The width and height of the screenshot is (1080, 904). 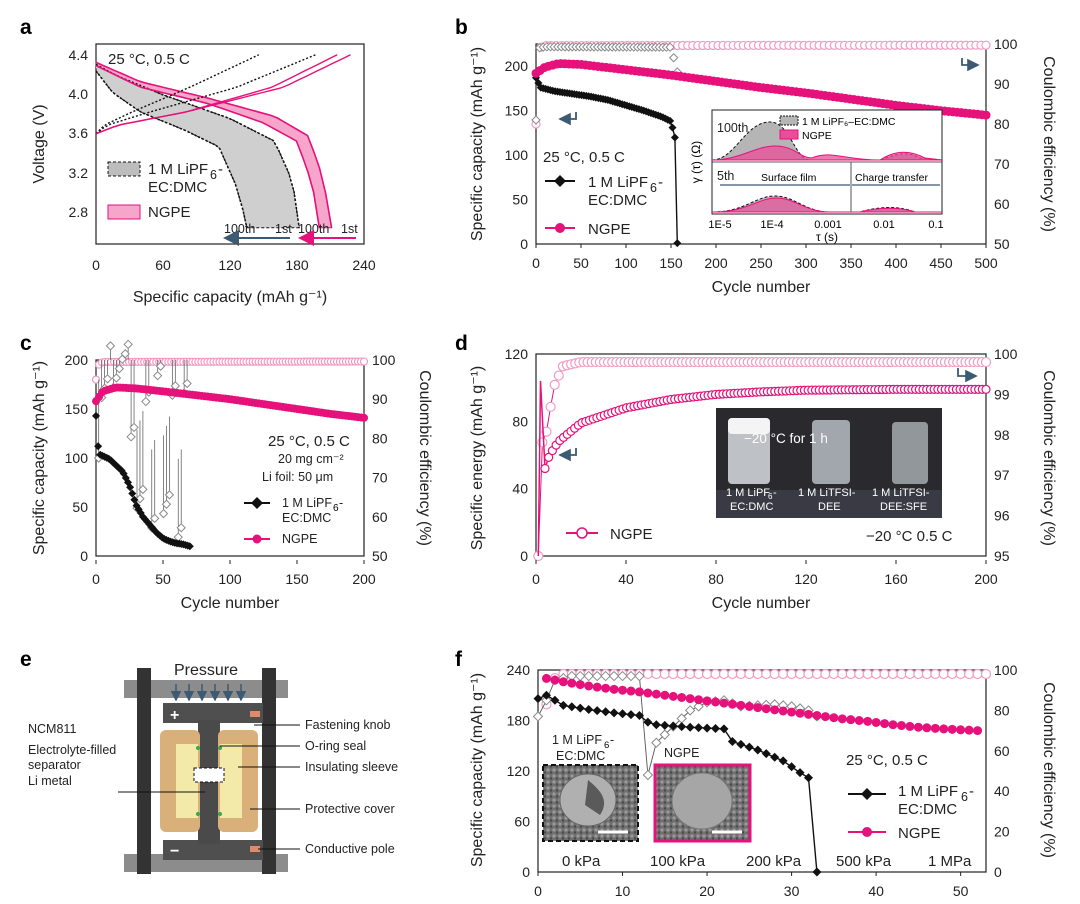 What do you see at coordinates (1002, 124) in the screenshot?
I see `y-tick: 80` at bounding box center [1002, 124].